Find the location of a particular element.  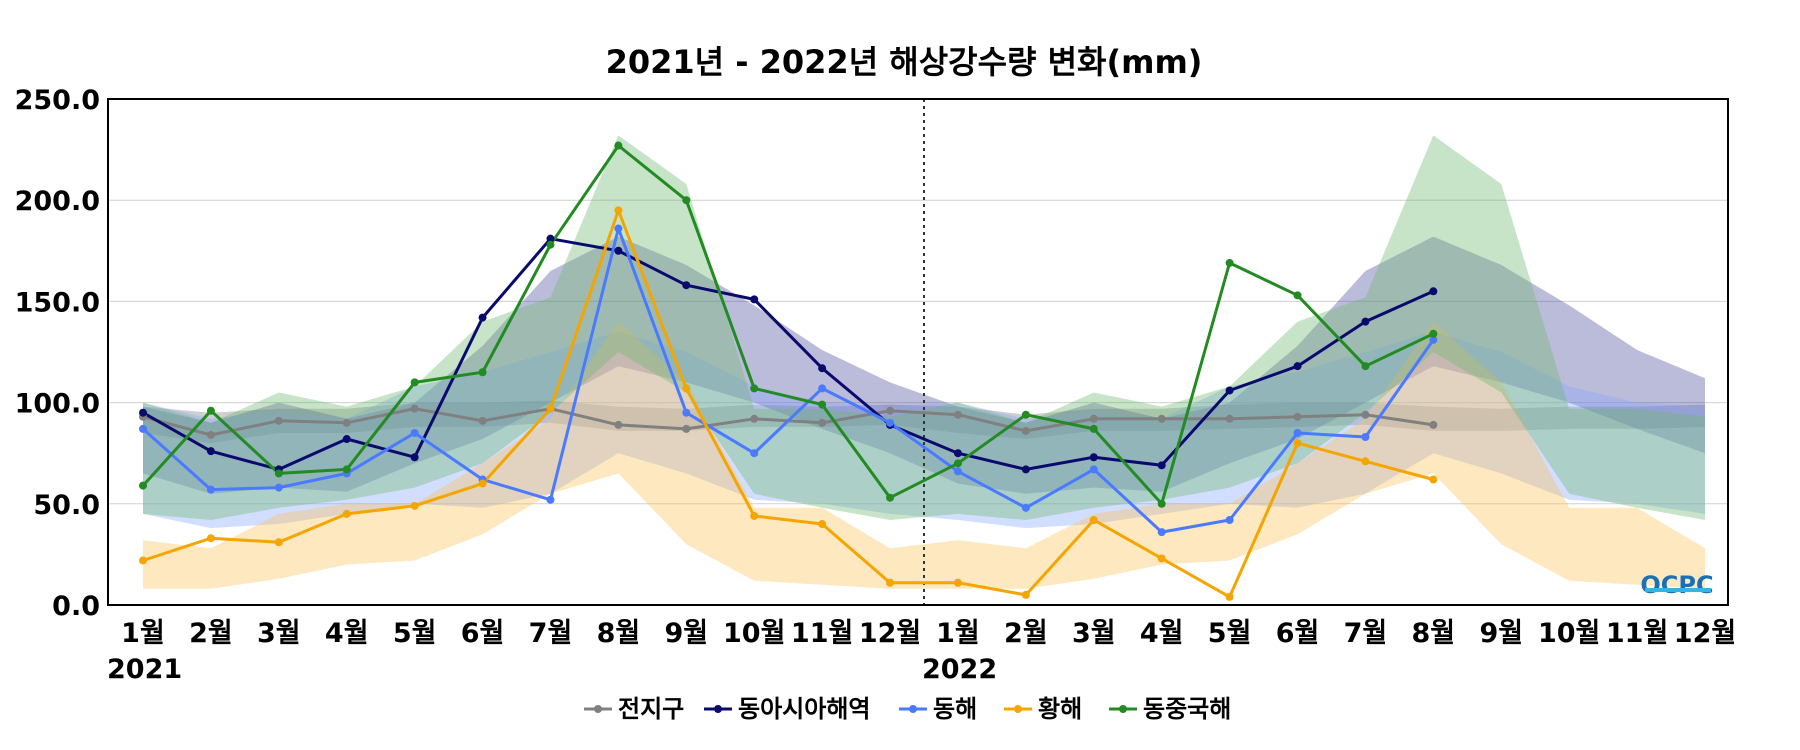

x-tick-label-14: 3월 is located at coordinates (1094, 633).